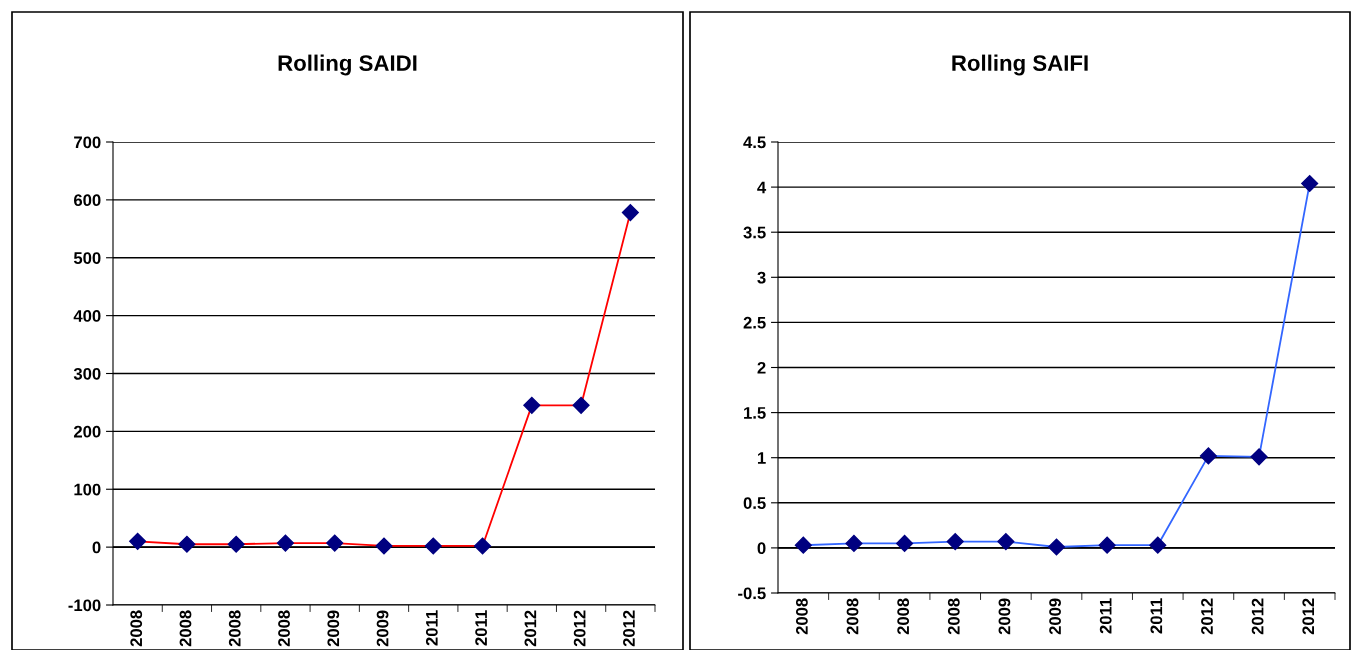  I want to click on y-tick-label: 1, so click(761, 458).